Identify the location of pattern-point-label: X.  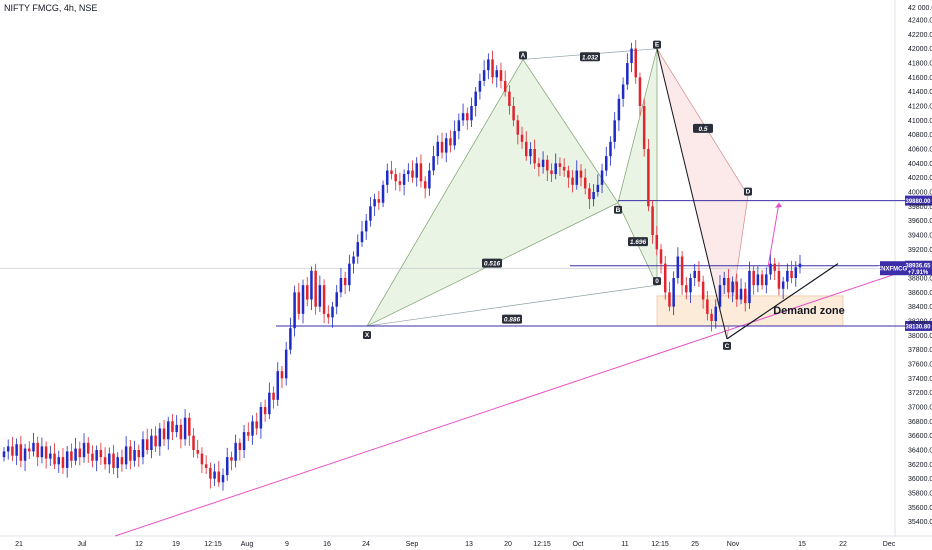
(367, 335).